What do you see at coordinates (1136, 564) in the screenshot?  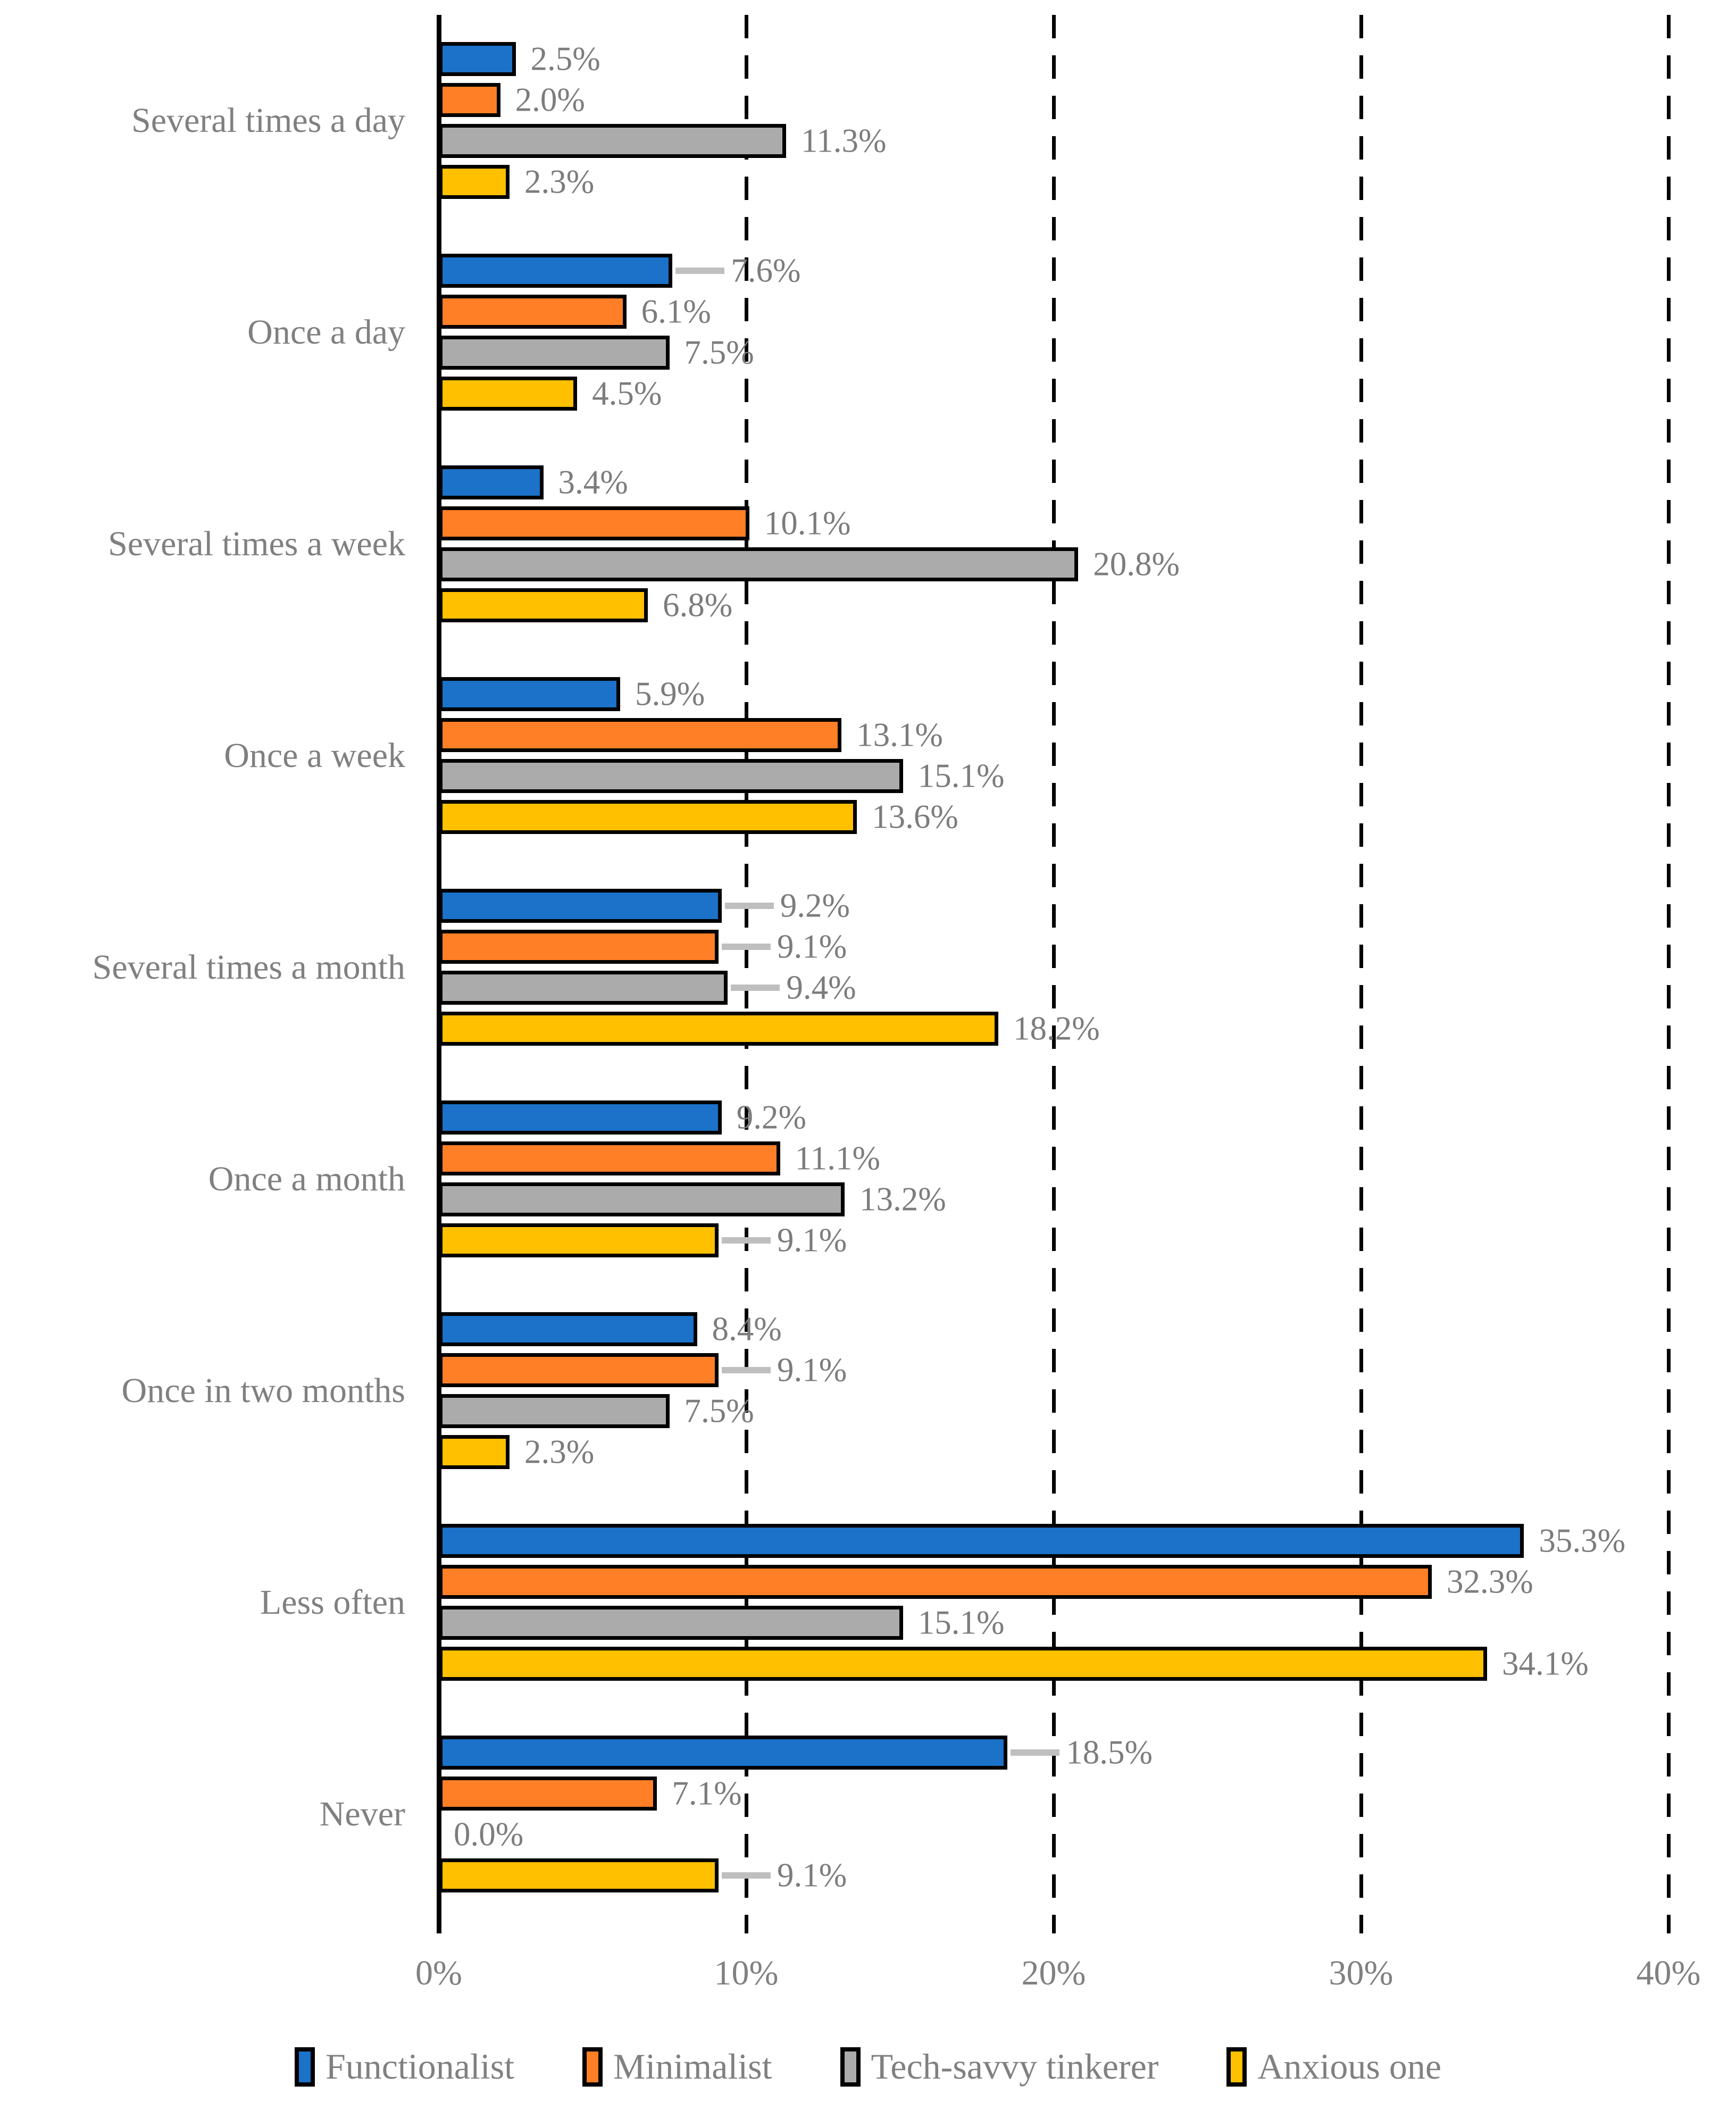 I see `value-label: 20.8%` at bounding box center [1136, 564].